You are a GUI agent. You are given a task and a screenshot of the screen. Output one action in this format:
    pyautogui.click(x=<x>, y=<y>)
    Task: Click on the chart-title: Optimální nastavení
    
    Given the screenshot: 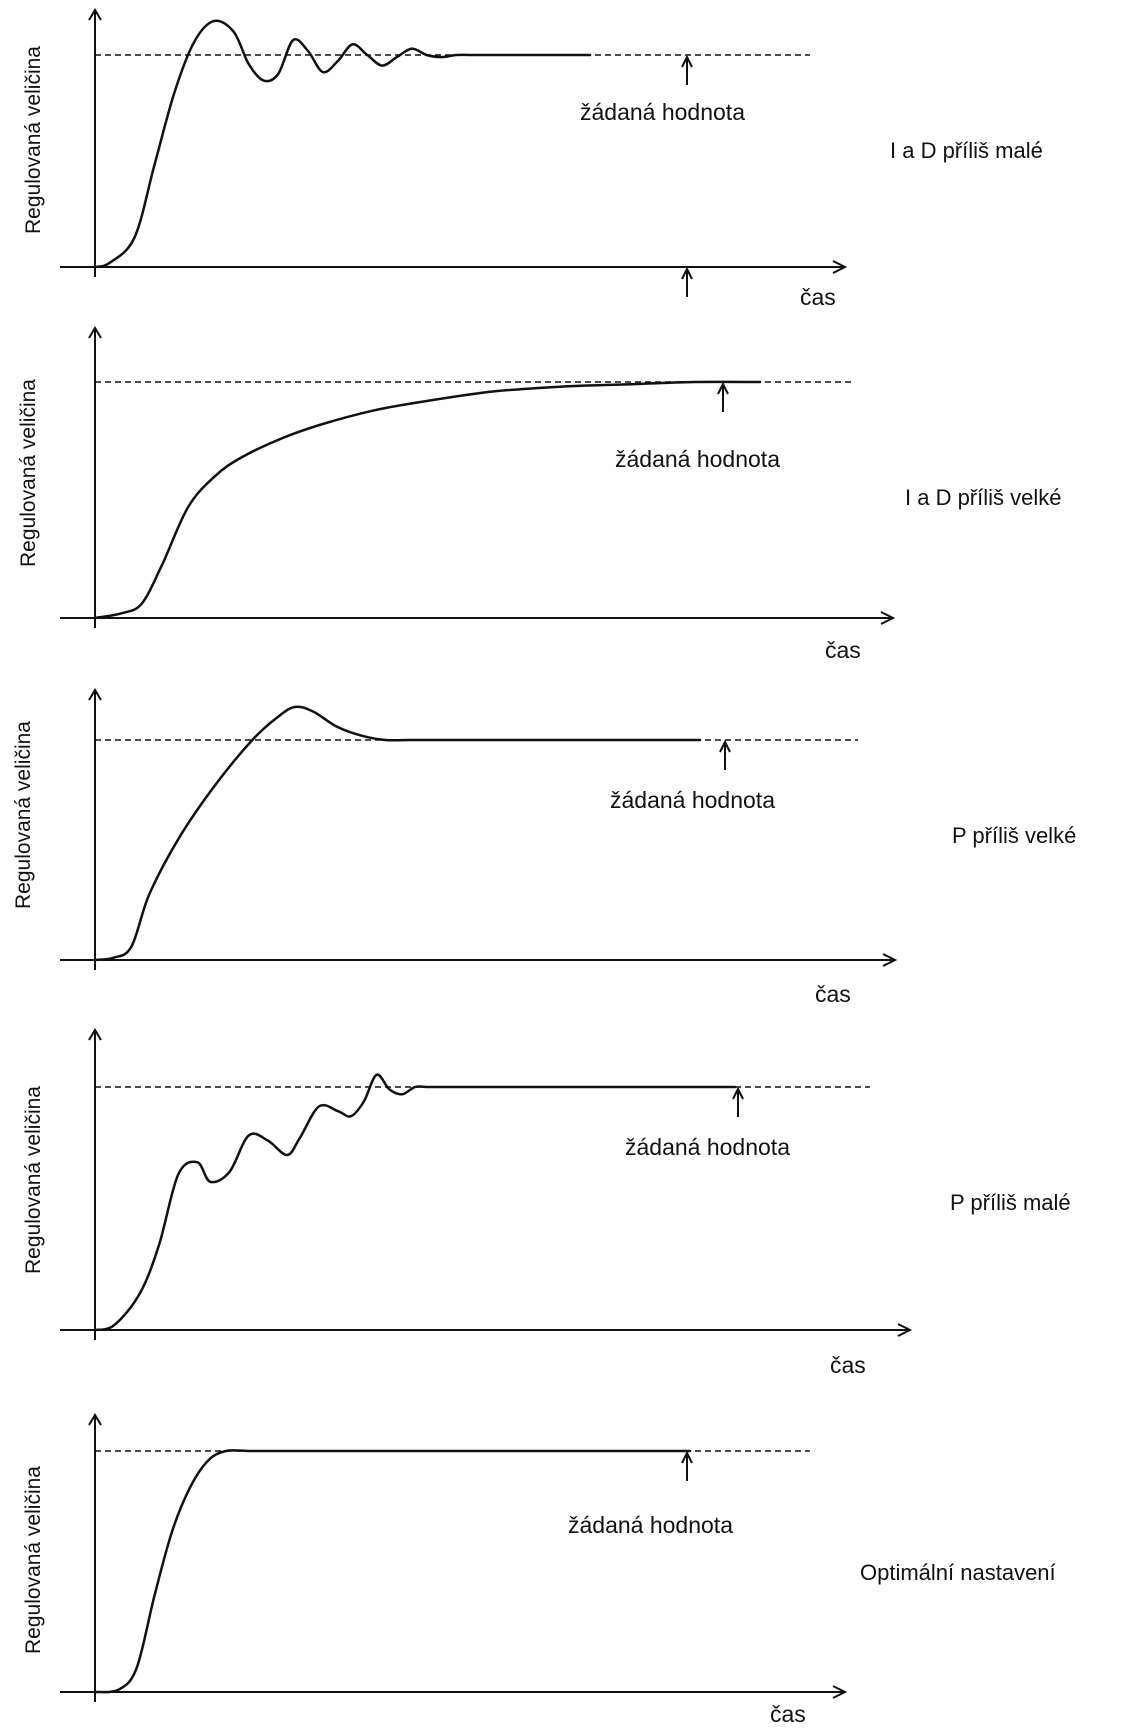 What is the action you would take?
    pyautogui.click(x=958, y=1572)
    